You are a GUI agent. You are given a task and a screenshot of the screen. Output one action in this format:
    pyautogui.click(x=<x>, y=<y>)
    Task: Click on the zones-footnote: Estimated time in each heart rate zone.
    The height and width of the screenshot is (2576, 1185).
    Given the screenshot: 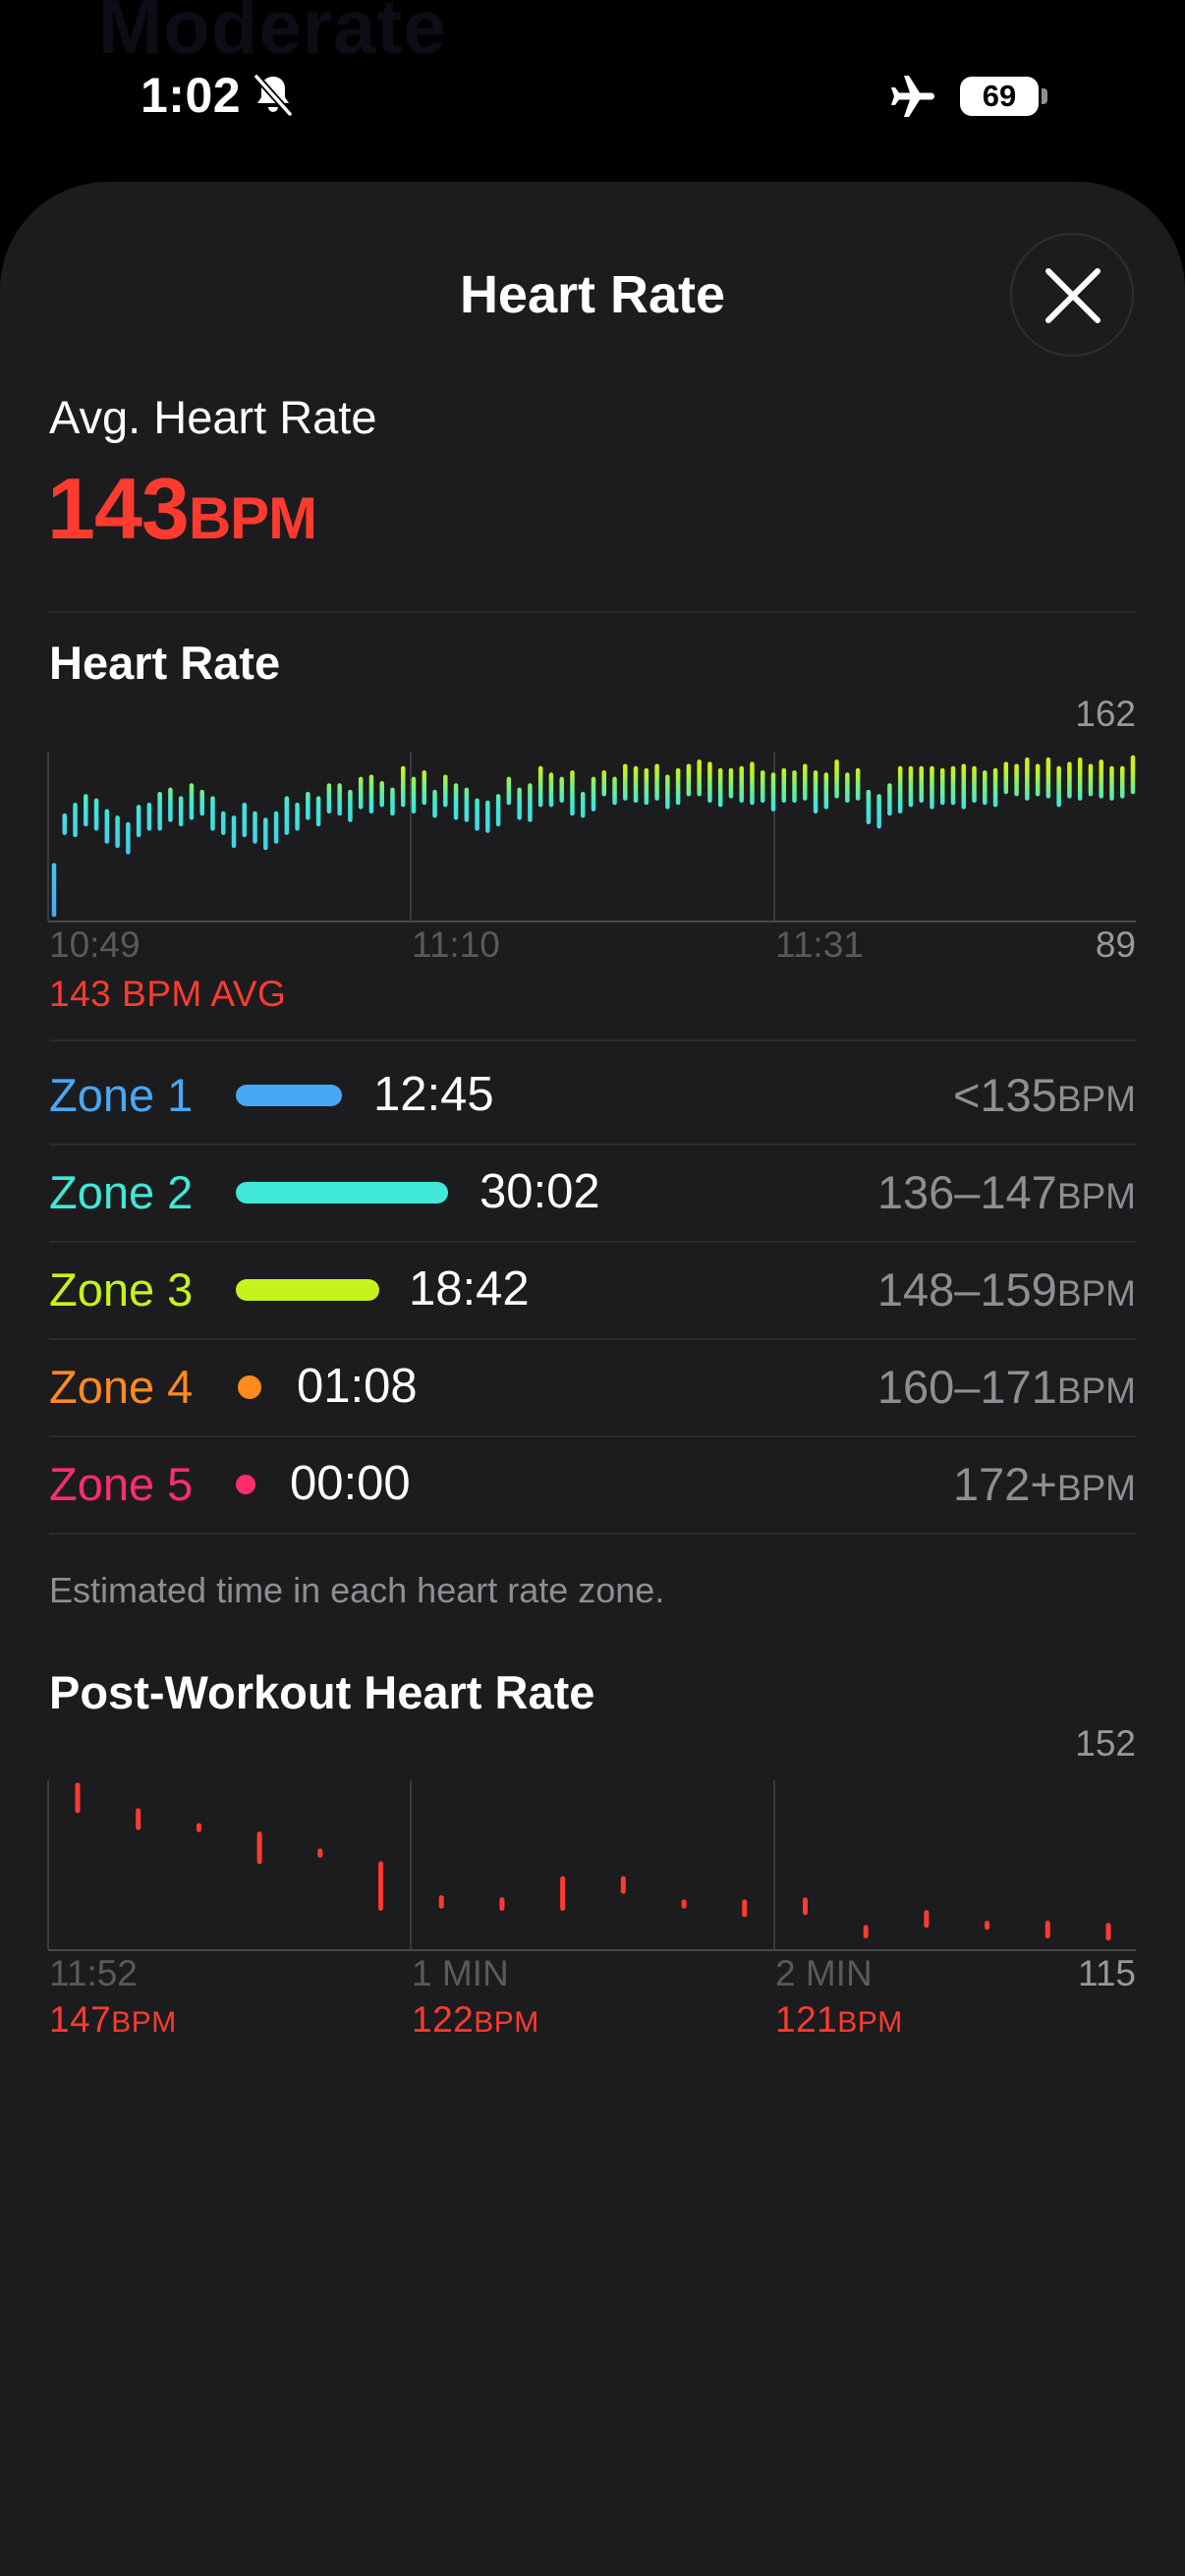 What is the action you would take?
    pyautogui.click(x=357, y=1590)
    